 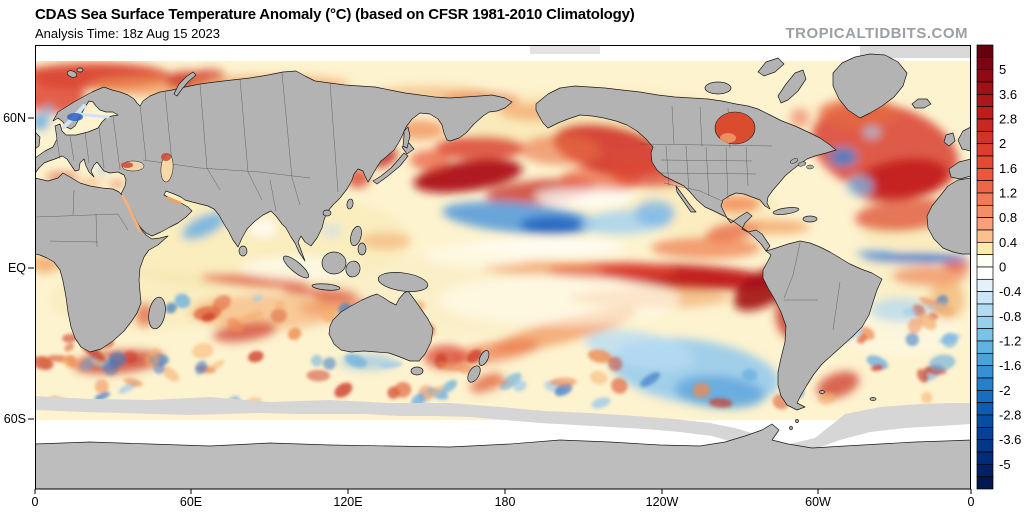 What do you see at coordinates (1008, 193) in the screenshot?
I see `colorbar-label: 1.2` at bounding box center [1008, 193].